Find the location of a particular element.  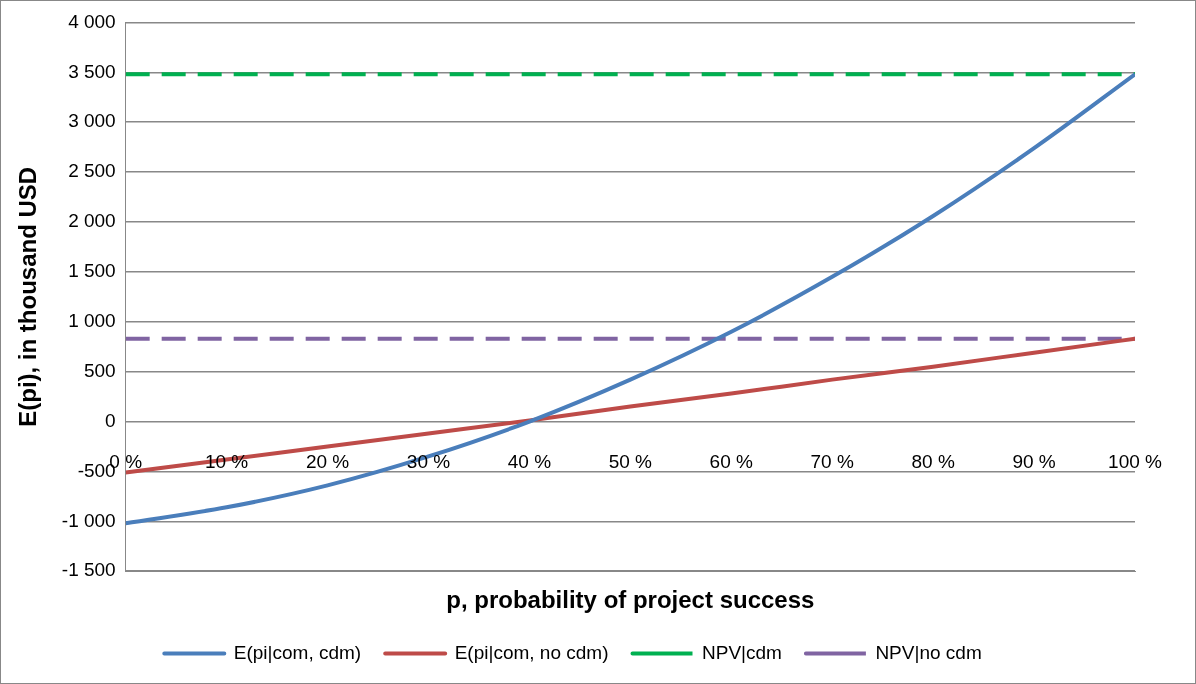

x-tick-label: 90 % is located at coordinates (1034, 462).